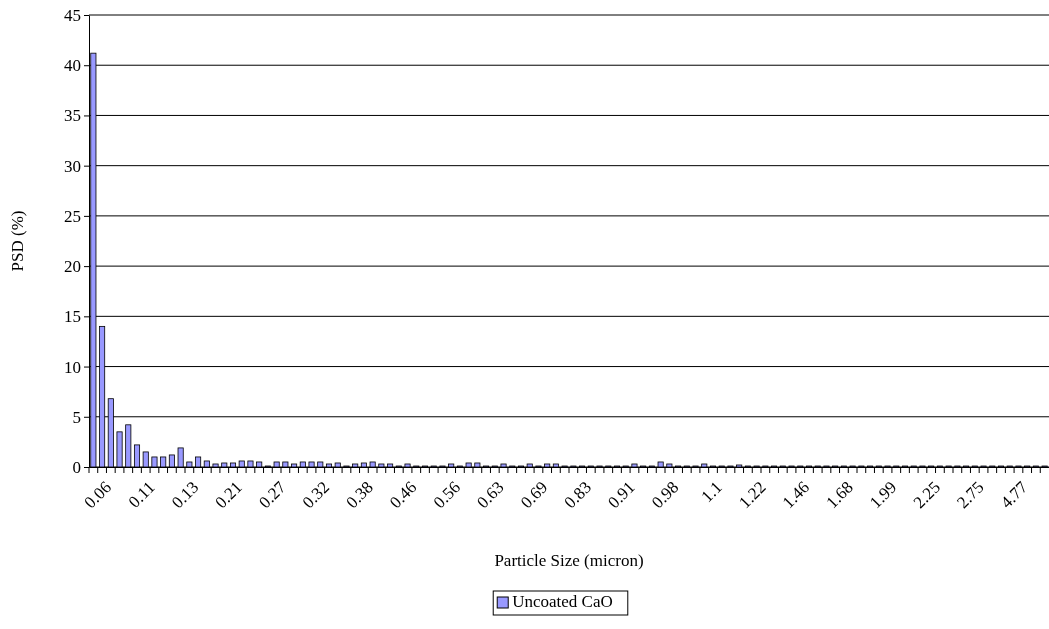 This screenshot has height=629, width=1049. What do you see at coordinates (796, 495) in the screenshot?
I see `x-tick-label: 1.46` at bounding box center [796, 495].